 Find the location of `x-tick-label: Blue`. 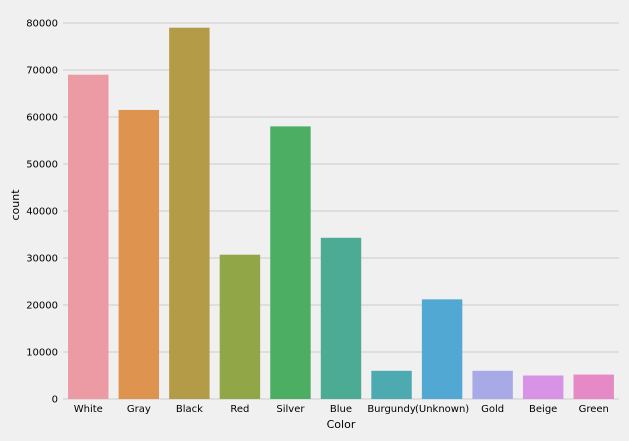

x-tick-label: Blue is located at coordinates (341, 409).